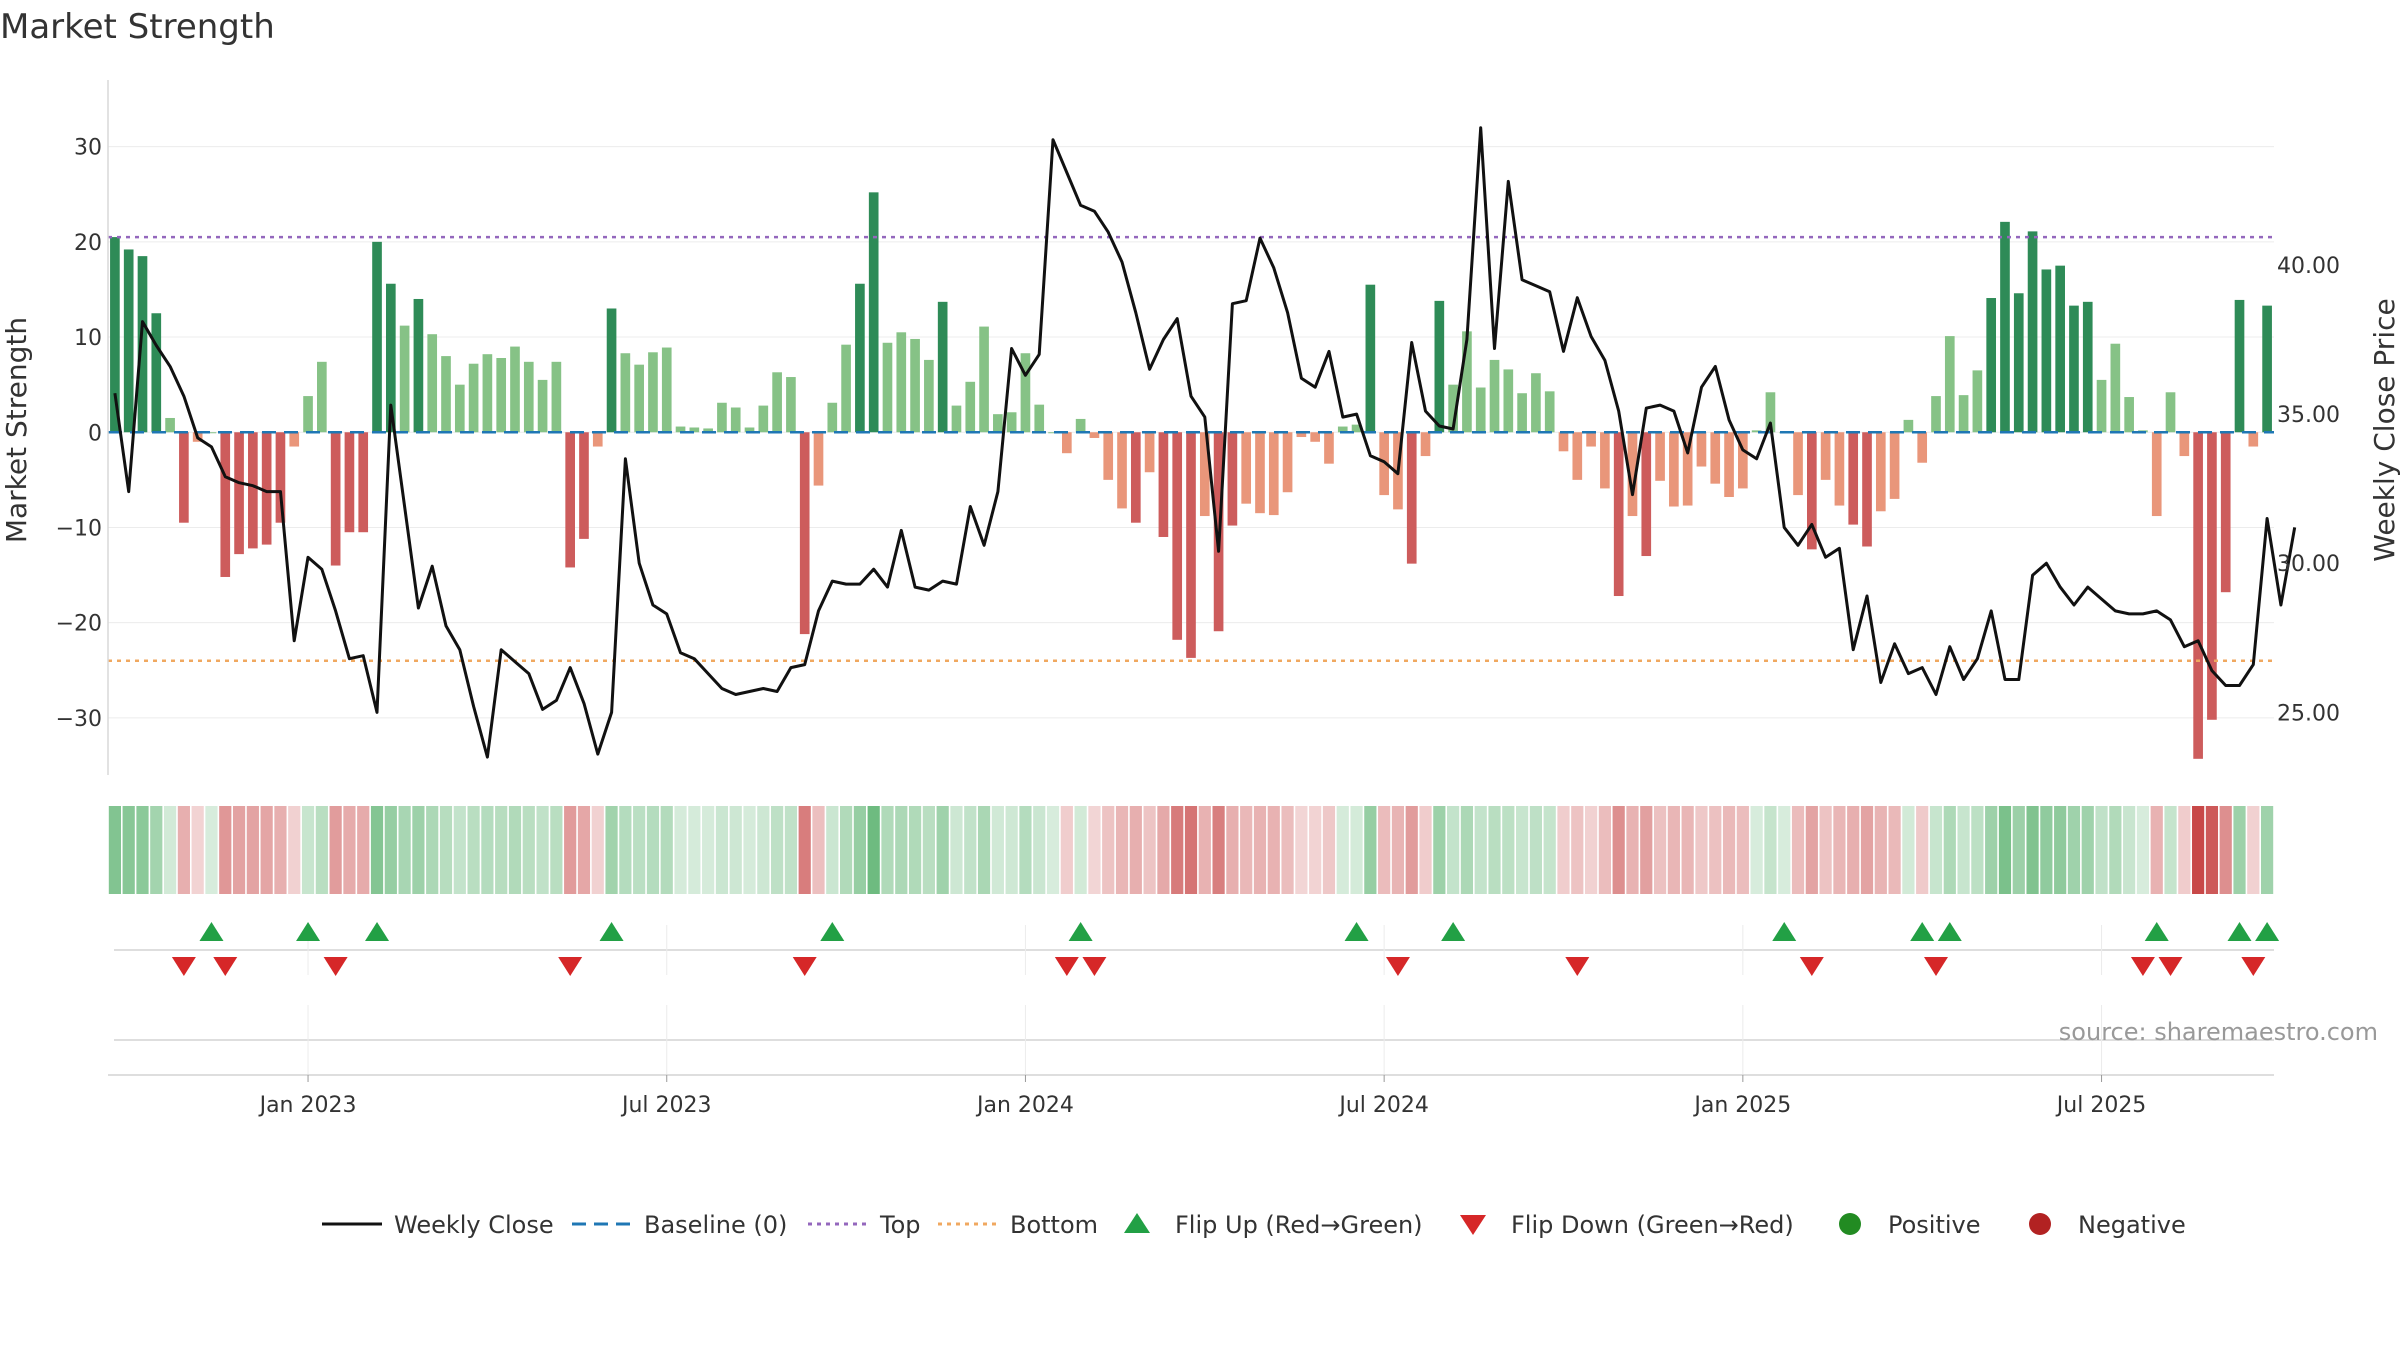 The width and height of the screenshot is (2400, 1350). Describe the element at coordinates (1299, 1225) in the screenshot. I see `legend-label: Flip Up (Red→Green)` at that location.